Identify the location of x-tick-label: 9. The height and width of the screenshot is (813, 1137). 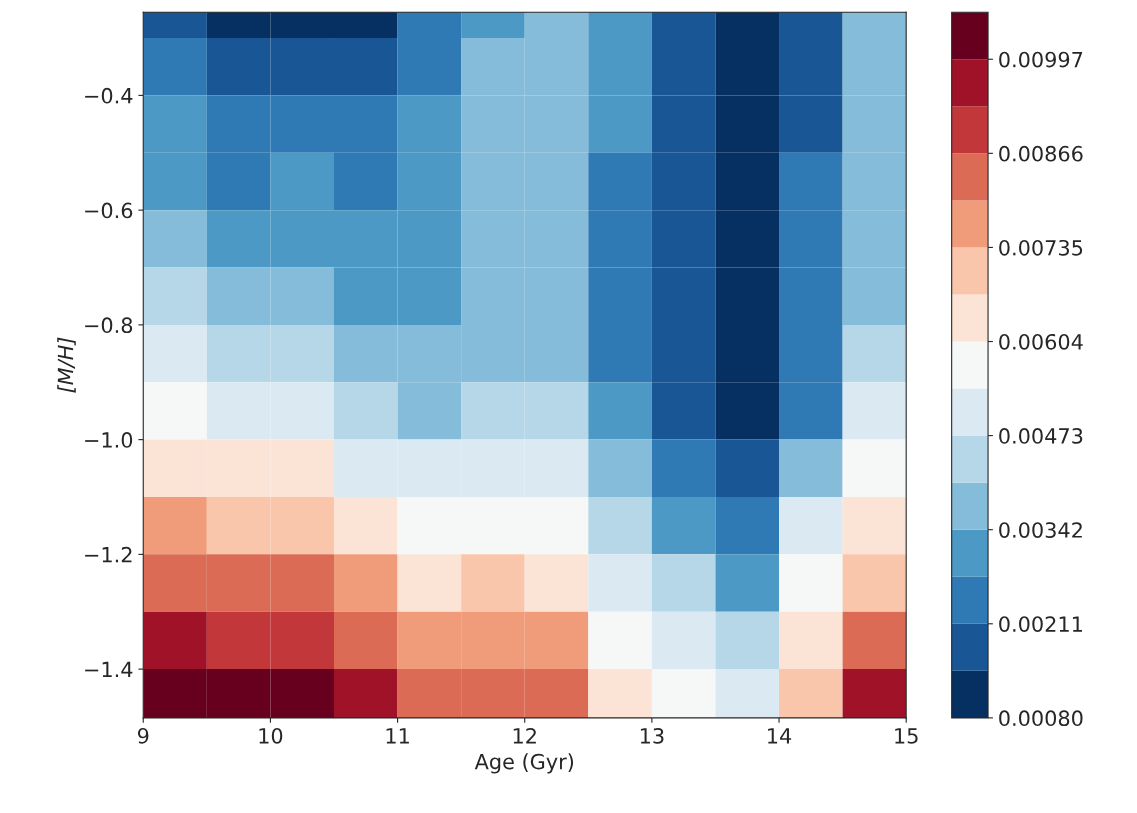
(143, 735).